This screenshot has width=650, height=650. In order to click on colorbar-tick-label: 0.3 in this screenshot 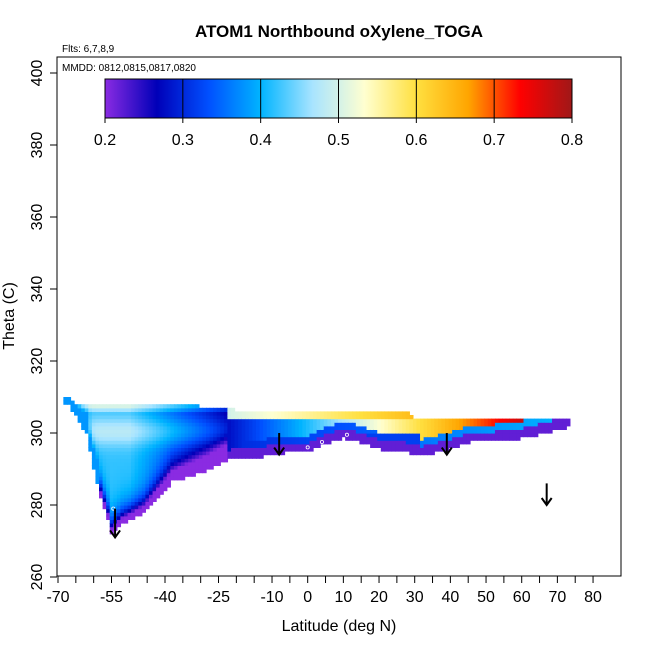, I will do `click(183, 140)`.